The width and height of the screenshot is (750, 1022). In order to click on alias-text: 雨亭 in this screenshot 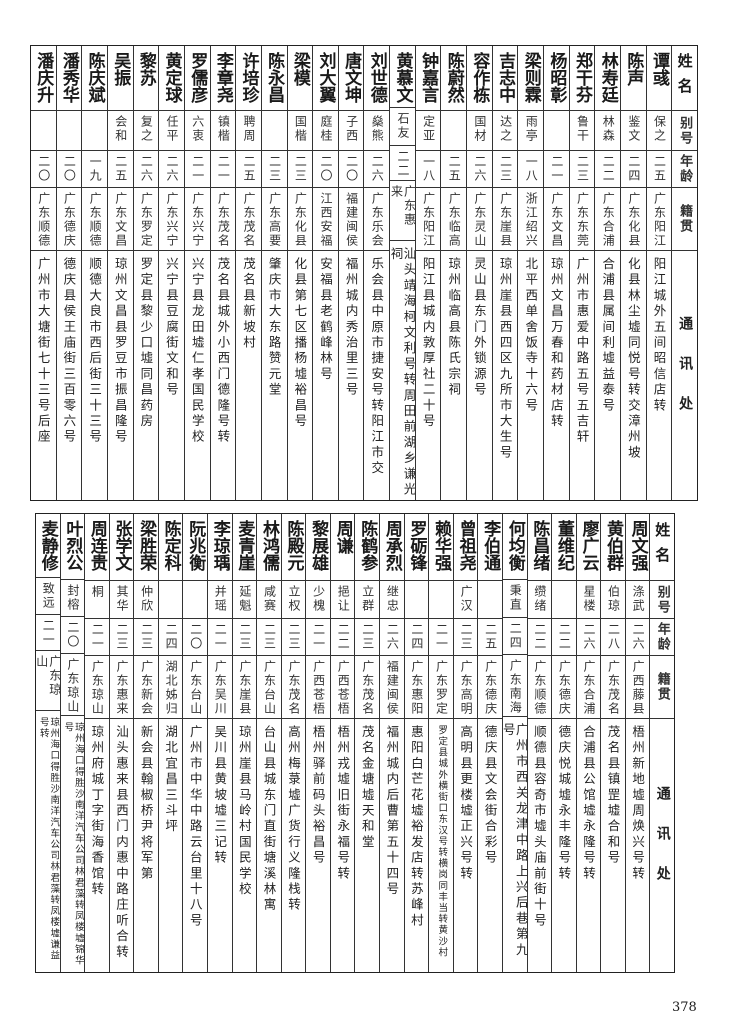, I will do `click(531, 129)`.